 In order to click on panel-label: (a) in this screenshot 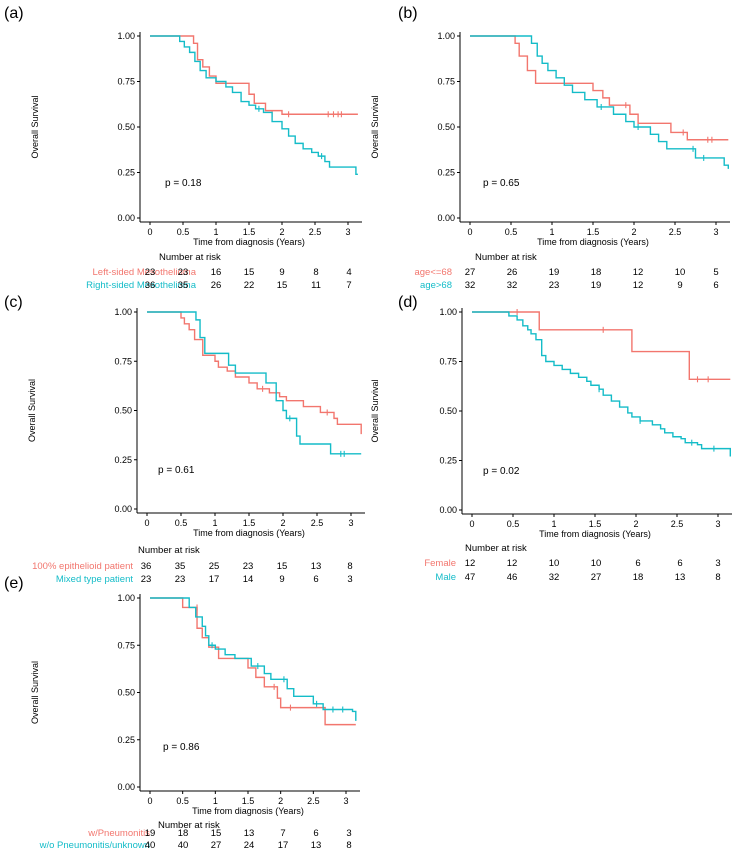, I will do `click(14, 13)`.